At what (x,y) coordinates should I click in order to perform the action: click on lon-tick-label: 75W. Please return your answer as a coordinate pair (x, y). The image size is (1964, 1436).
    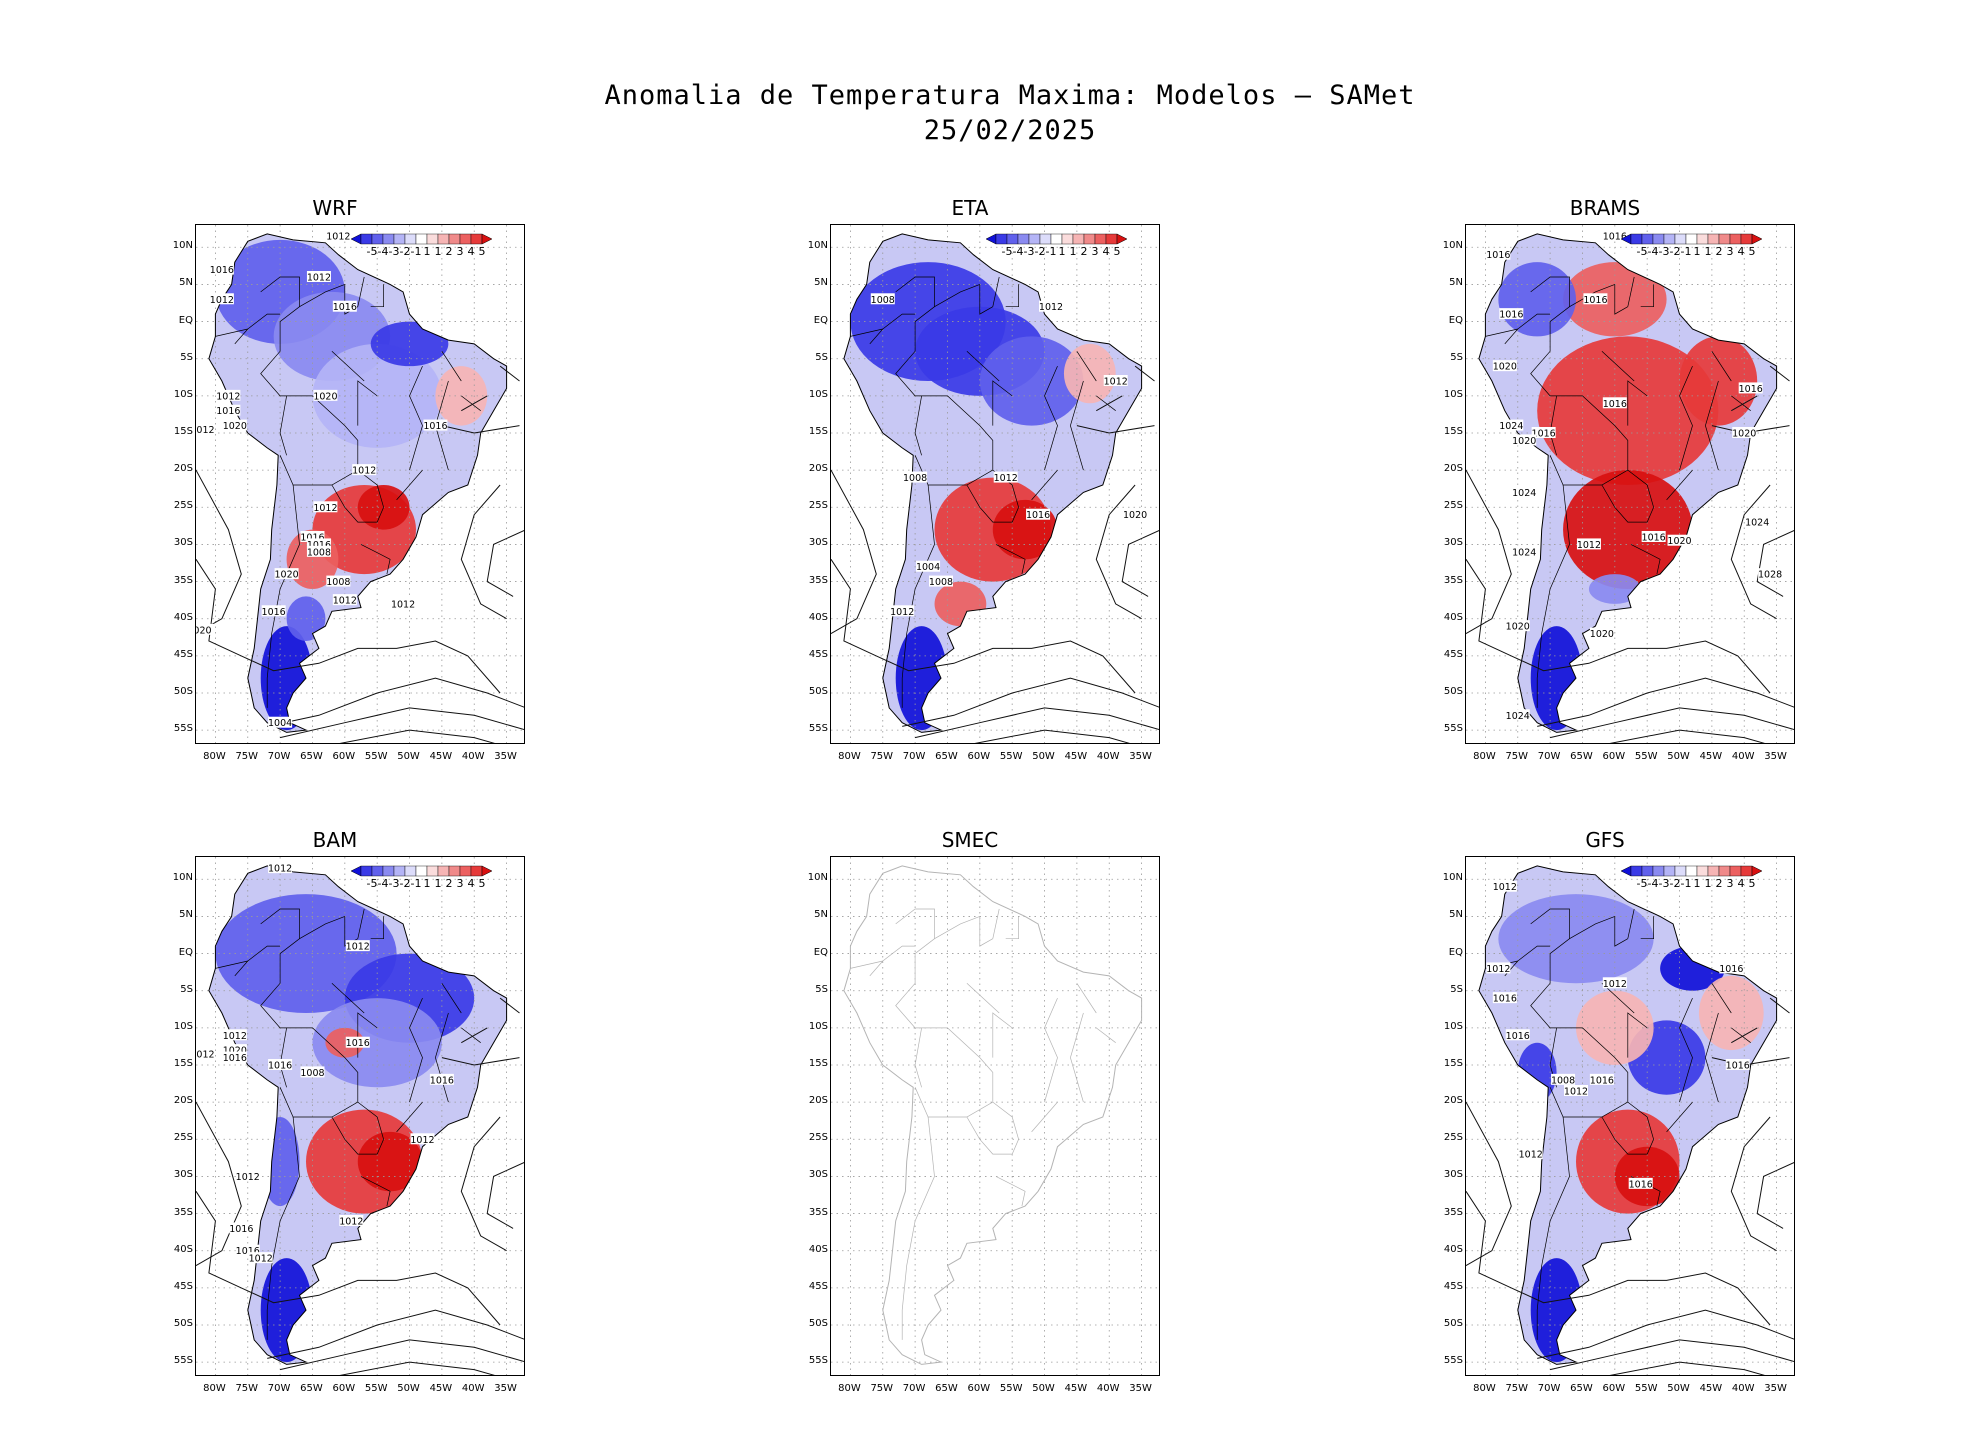
    Looking at the image, I should click on (882, 756).